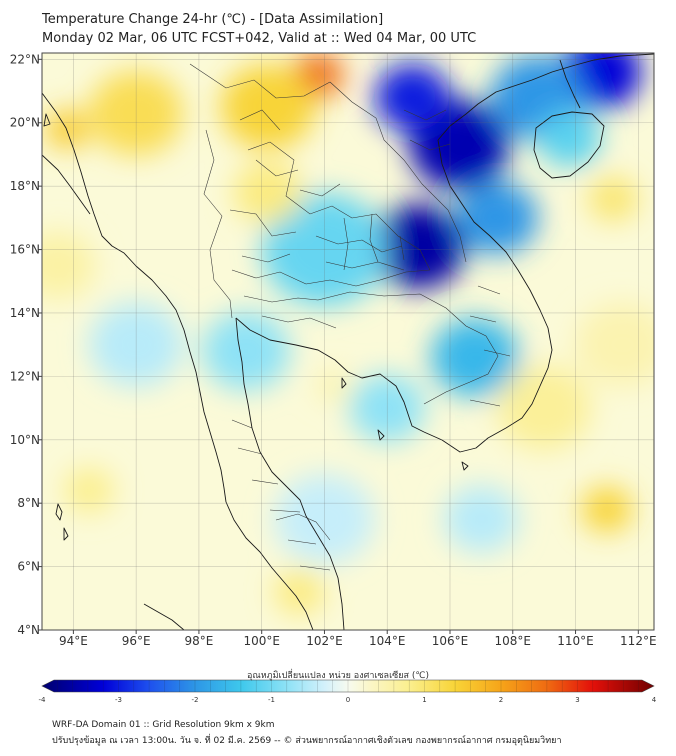  What do you see at coordinates (28, 503) in the screenshot?
I see `lat-tick-label: 8°N` at bounding box center [28, 503].